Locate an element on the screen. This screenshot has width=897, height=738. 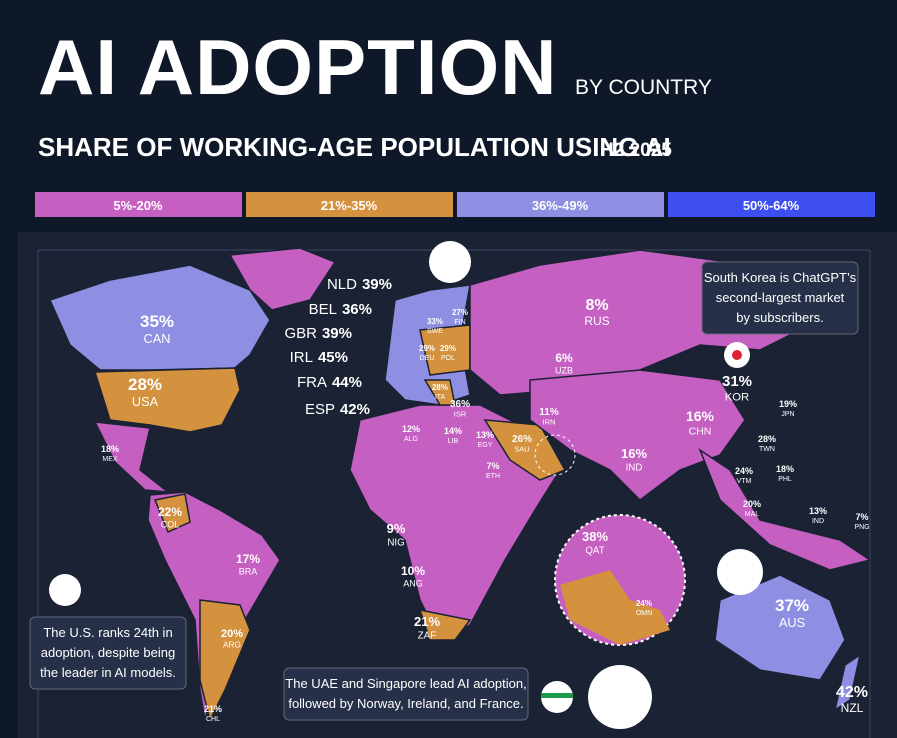
country-code: FIN is located at coordinates (459, 322).